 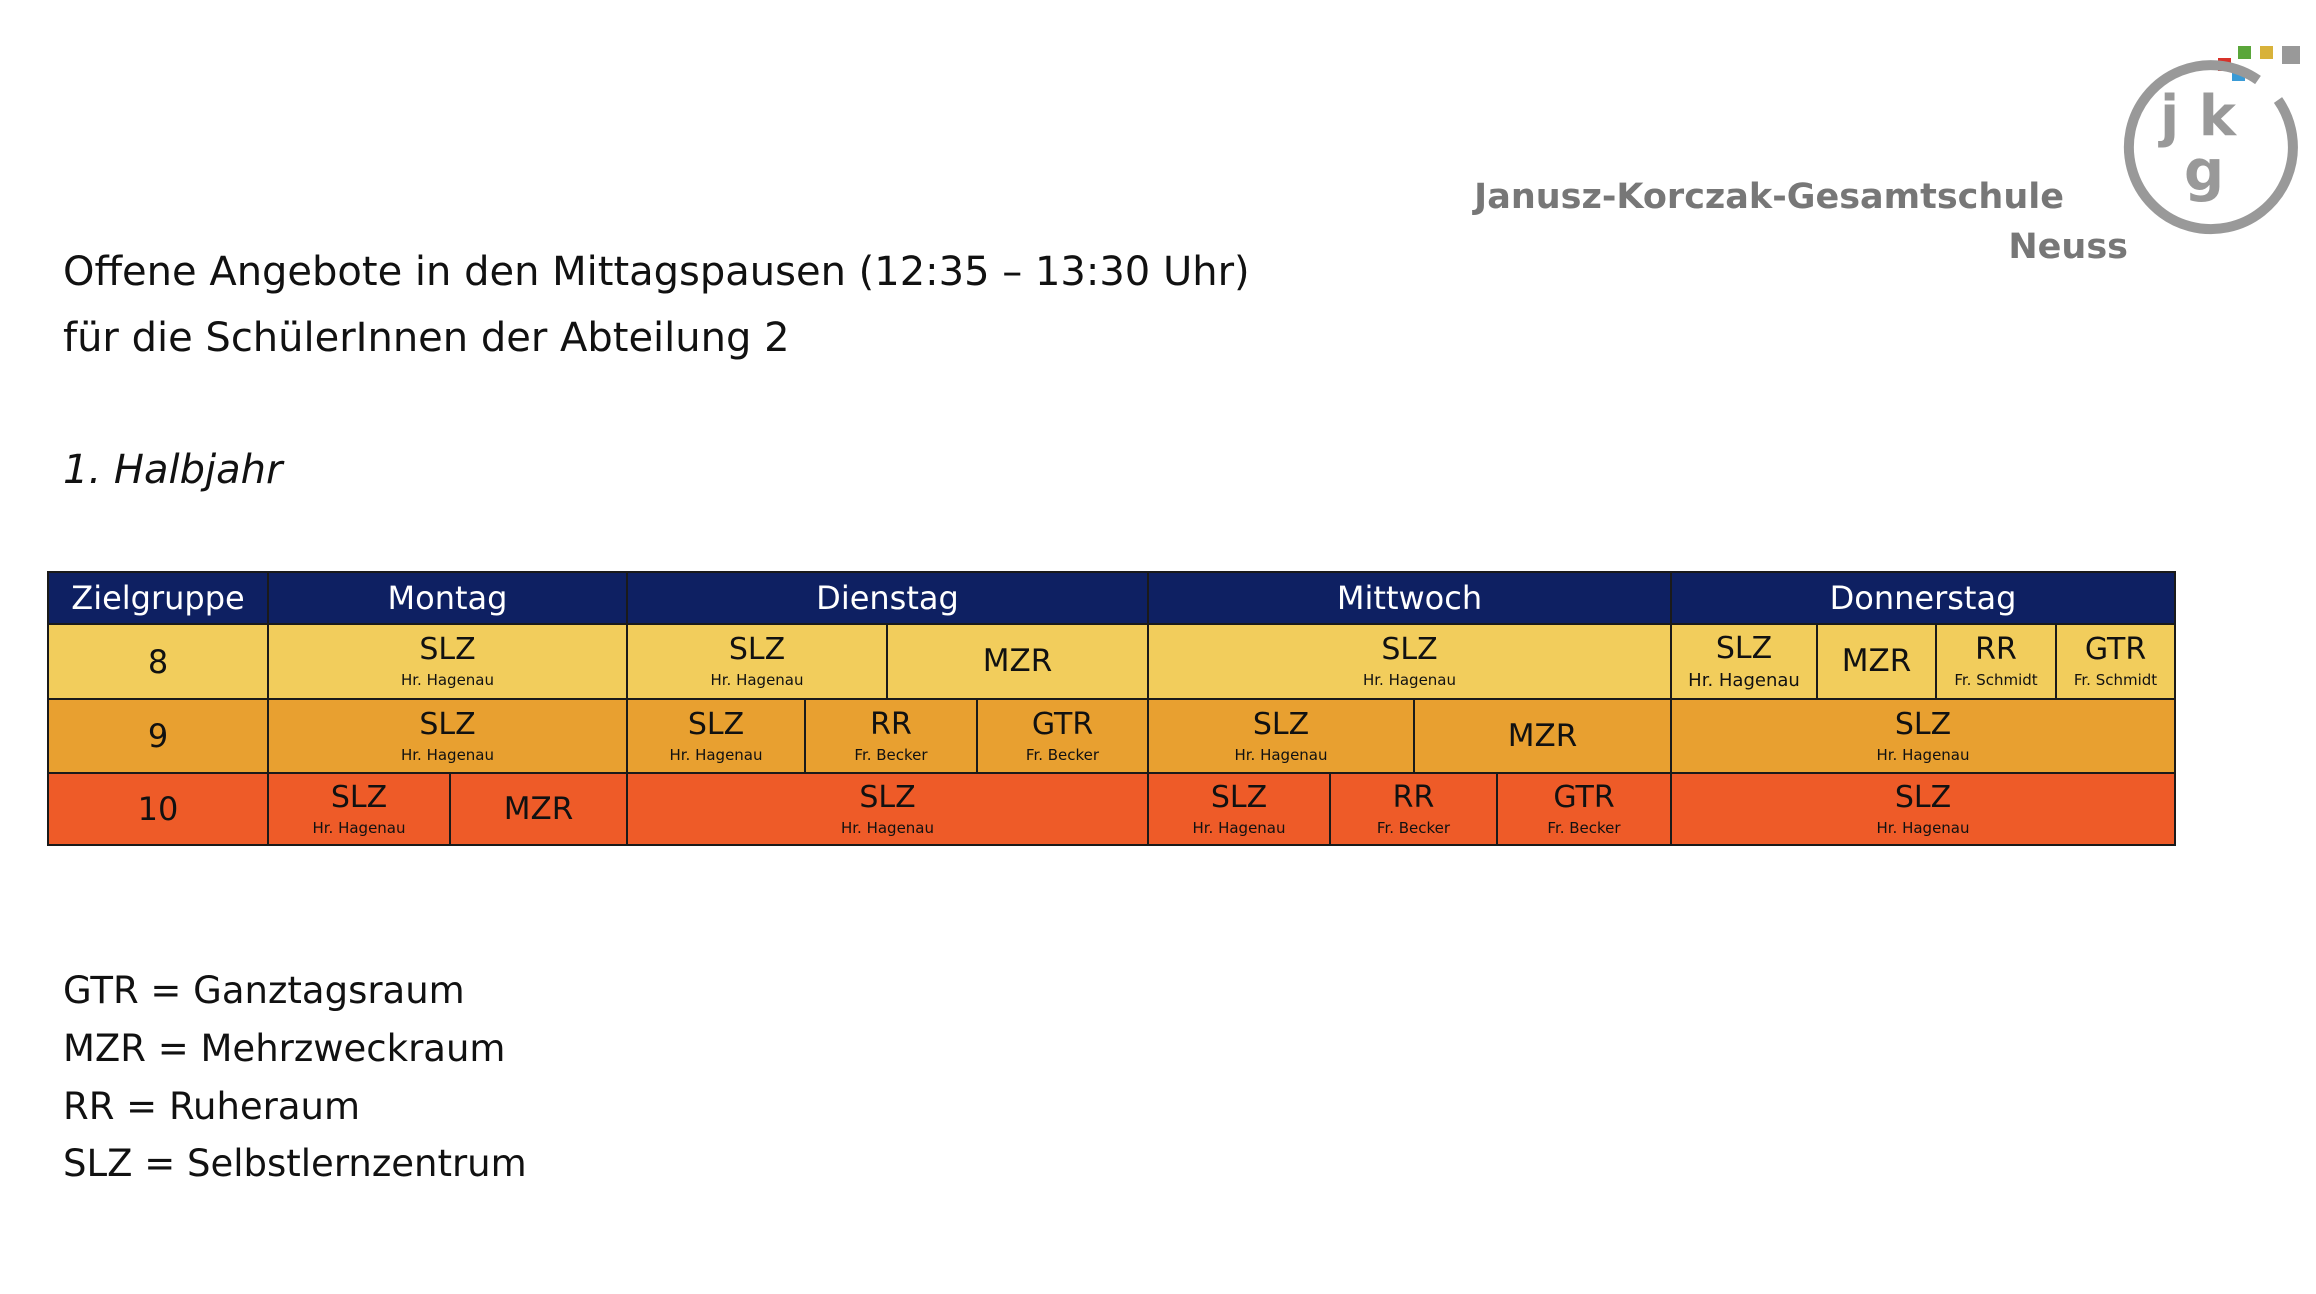 I want to click on slot-8-donnerstag-4: GTR Fr. Schmidt, so click(x=2115, y=661).